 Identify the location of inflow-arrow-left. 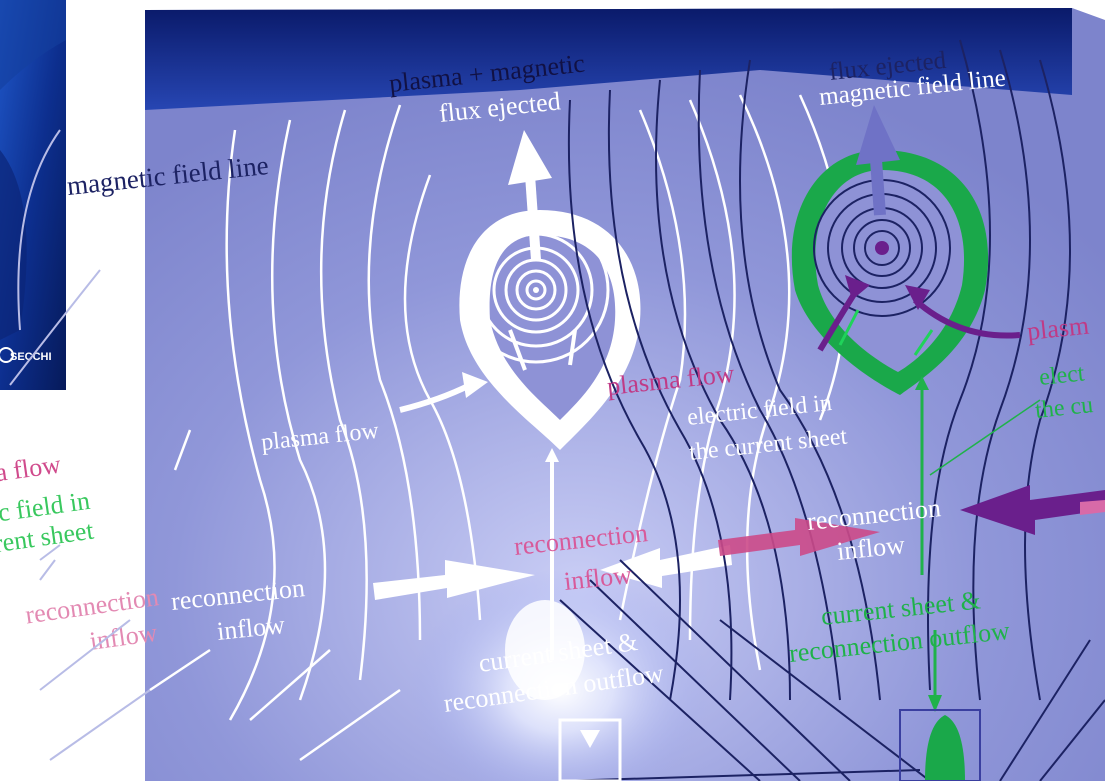
(454, 580).